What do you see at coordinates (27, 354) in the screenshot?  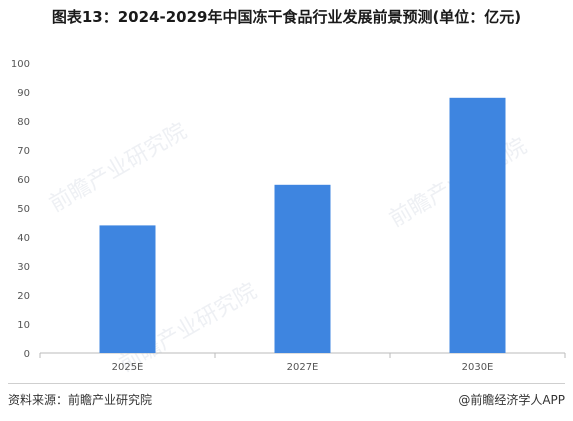 I see `y-tick-label: 0` at bounding box center [27, 354].